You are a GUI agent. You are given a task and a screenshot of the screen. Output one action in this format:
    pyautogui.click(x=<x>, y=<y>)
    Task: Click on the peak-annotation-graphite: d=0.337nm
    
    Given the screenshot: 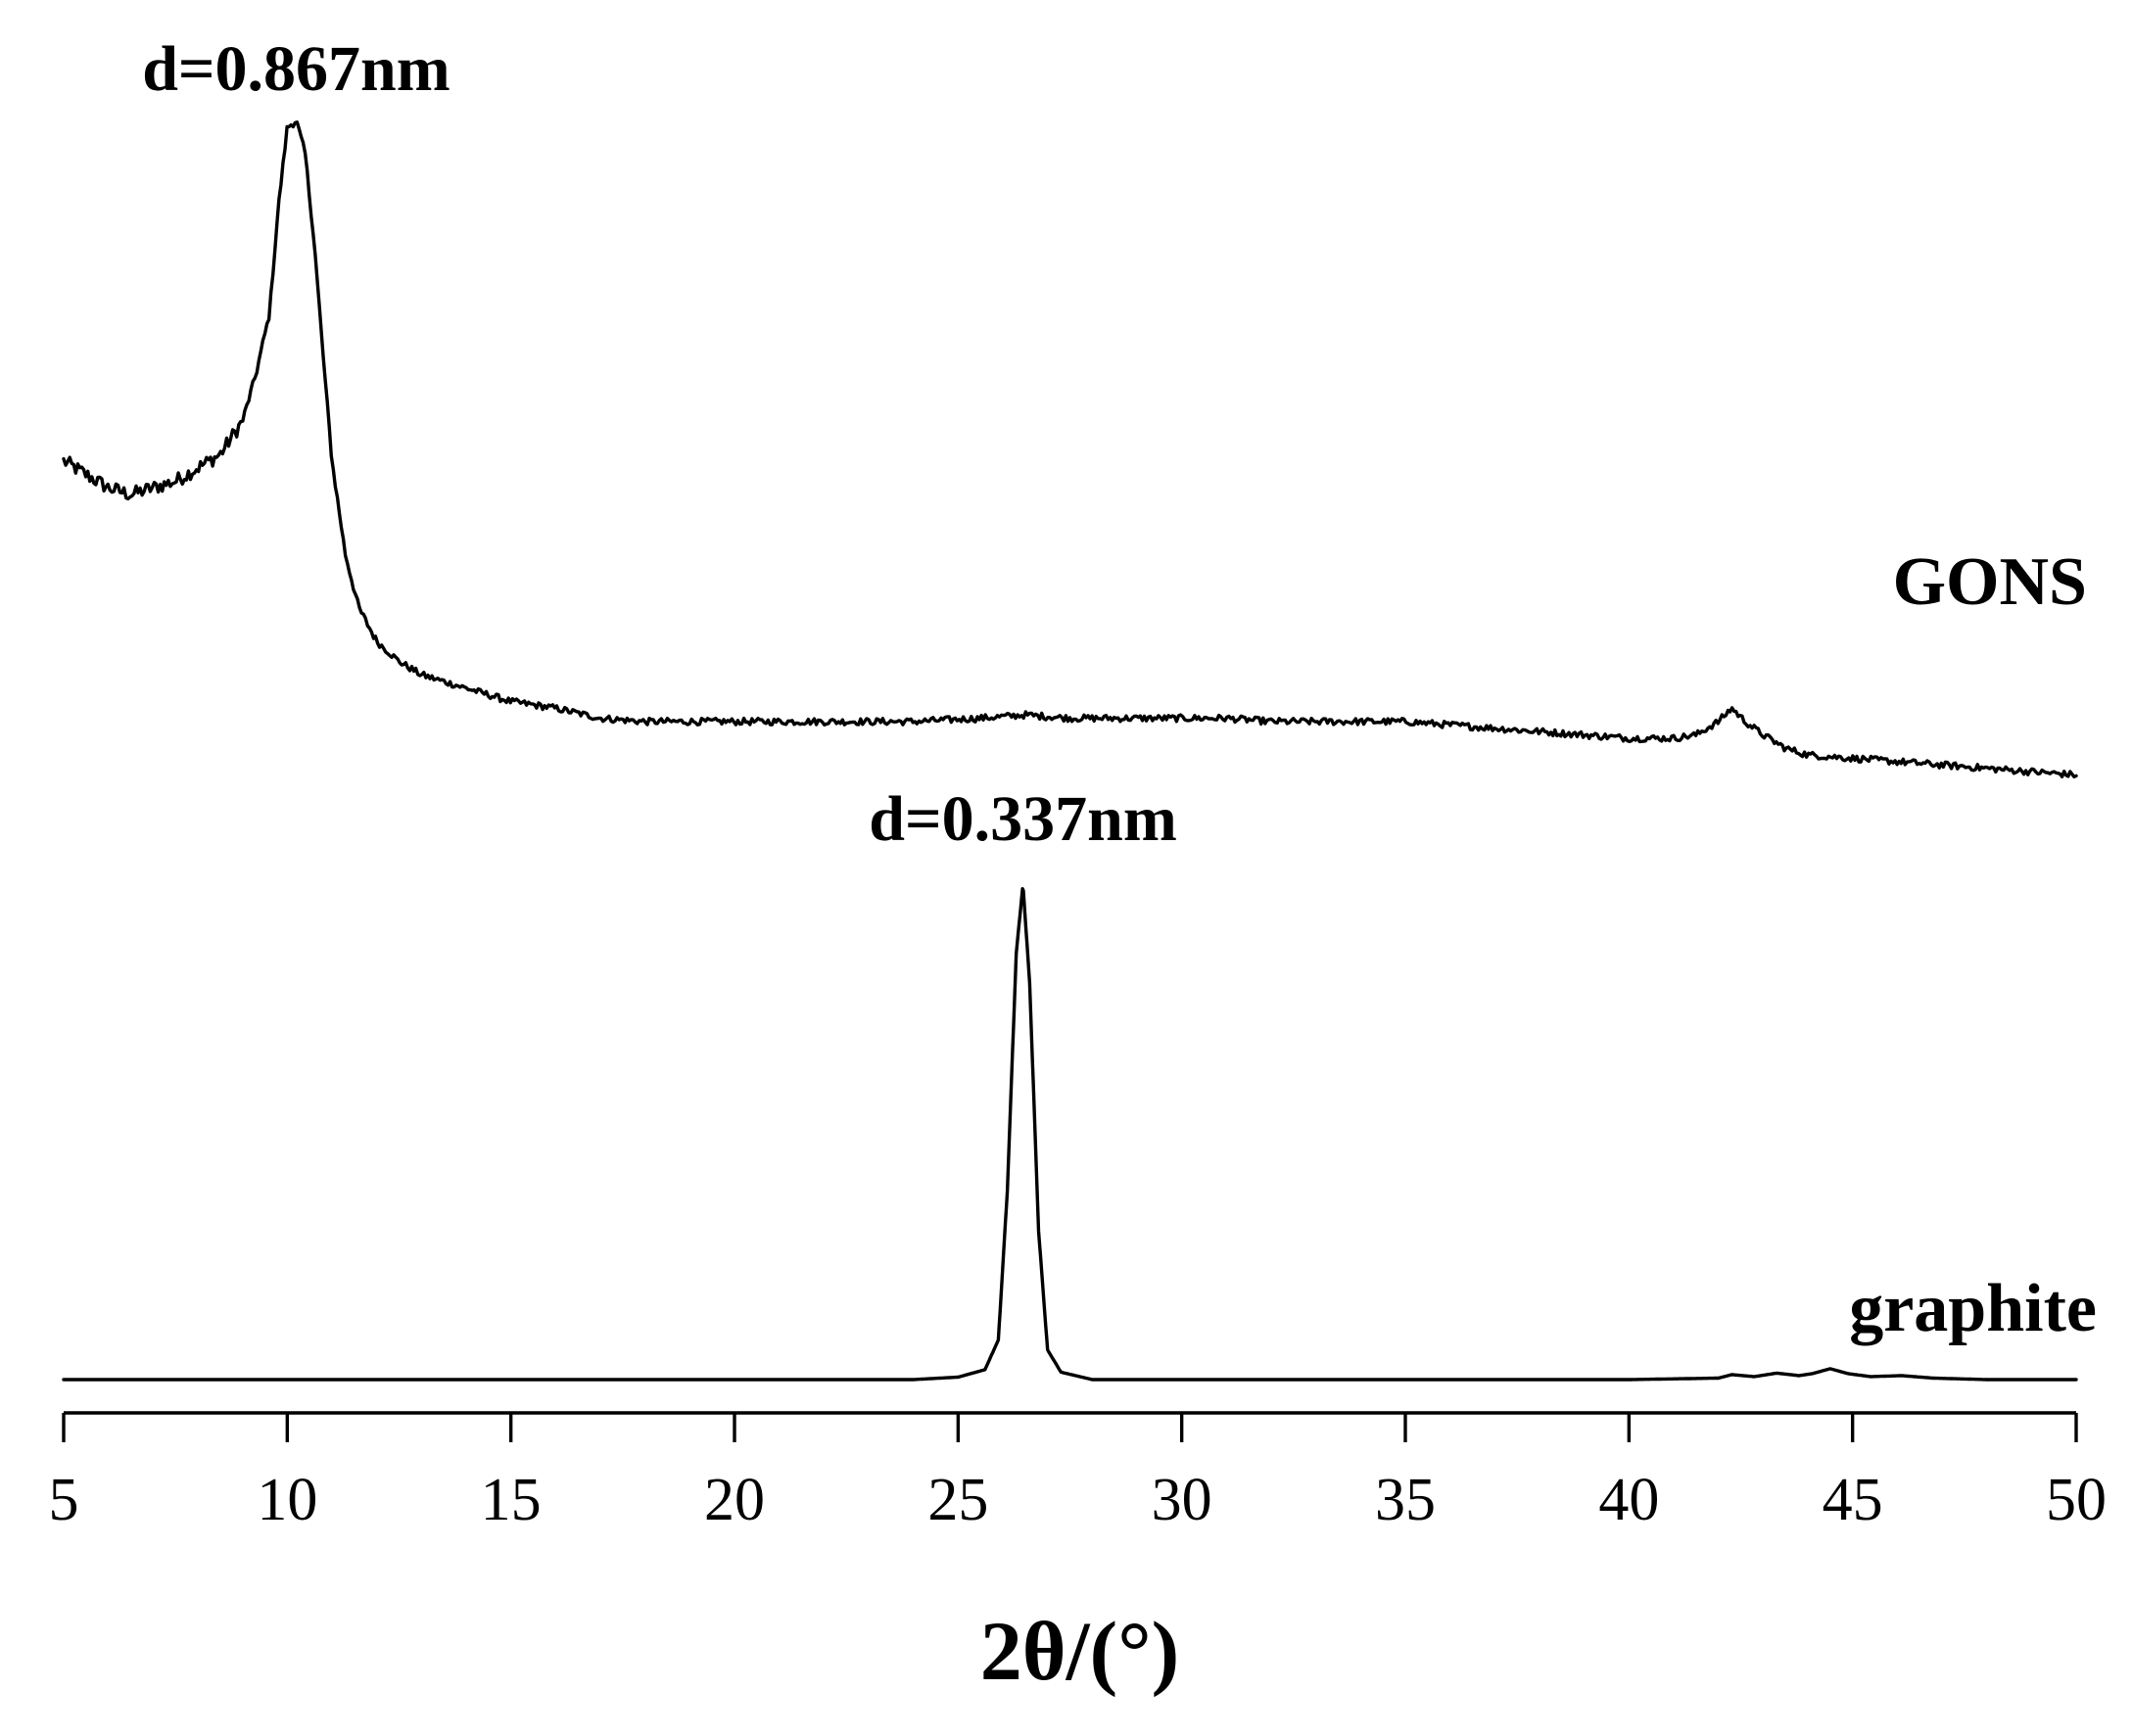 What is the action you would take?
    pyautogui.click(x=1023, y=819)
    